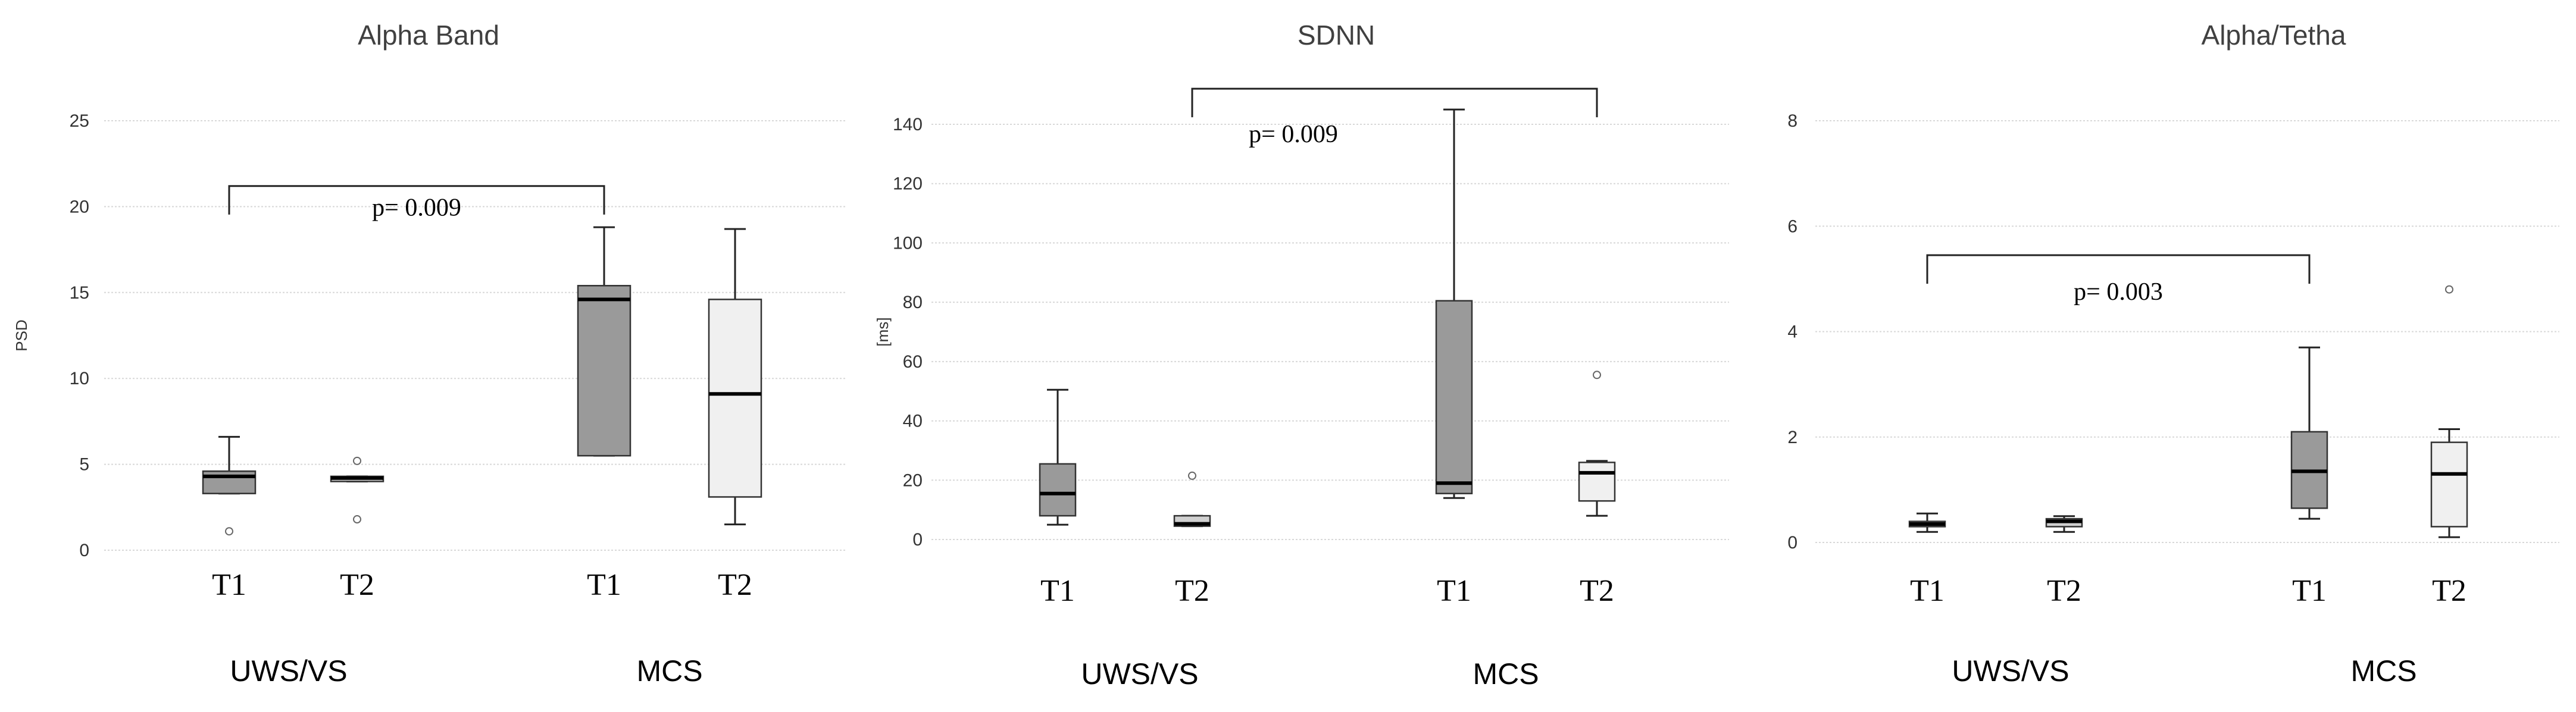 This screenshot has height=712, width=2576. I want to click on chart-1-y-axis-label: PSD, so click(21, 335).